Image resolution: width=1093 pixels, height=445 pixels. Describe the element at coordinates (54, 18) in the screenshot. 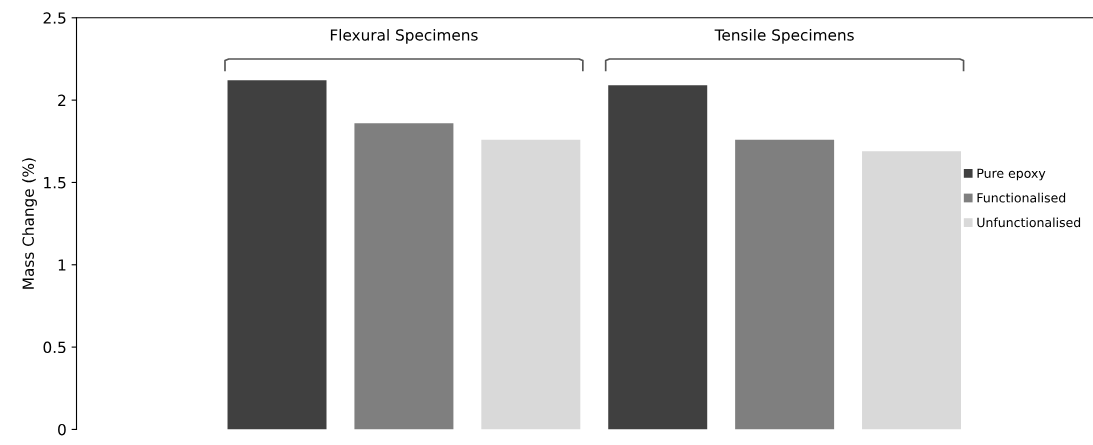

I see `y-tick-label: 2.5` at that location.